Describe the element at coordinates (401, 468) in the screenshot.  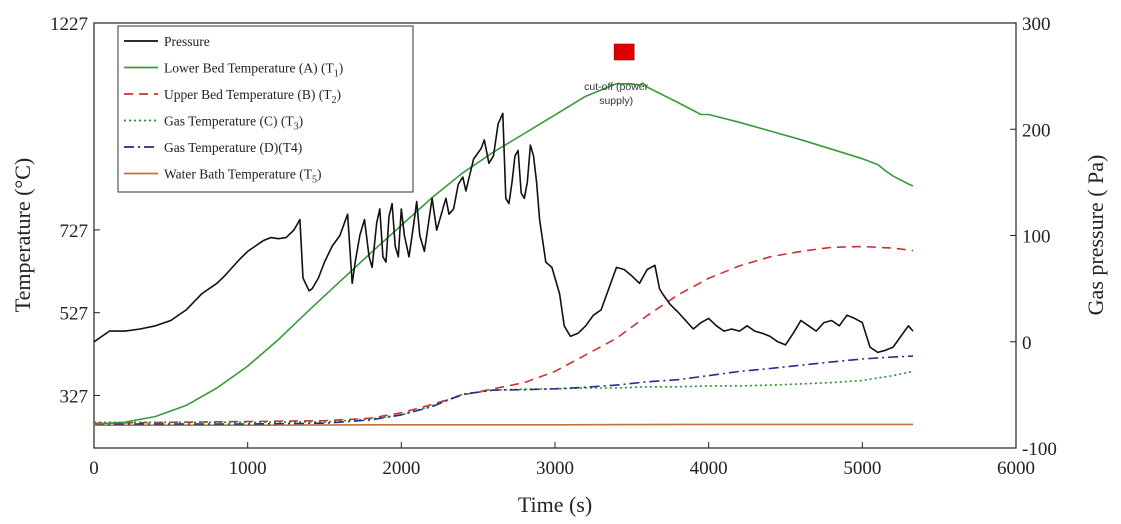
I see `x-tick-label: 2000` at that location.